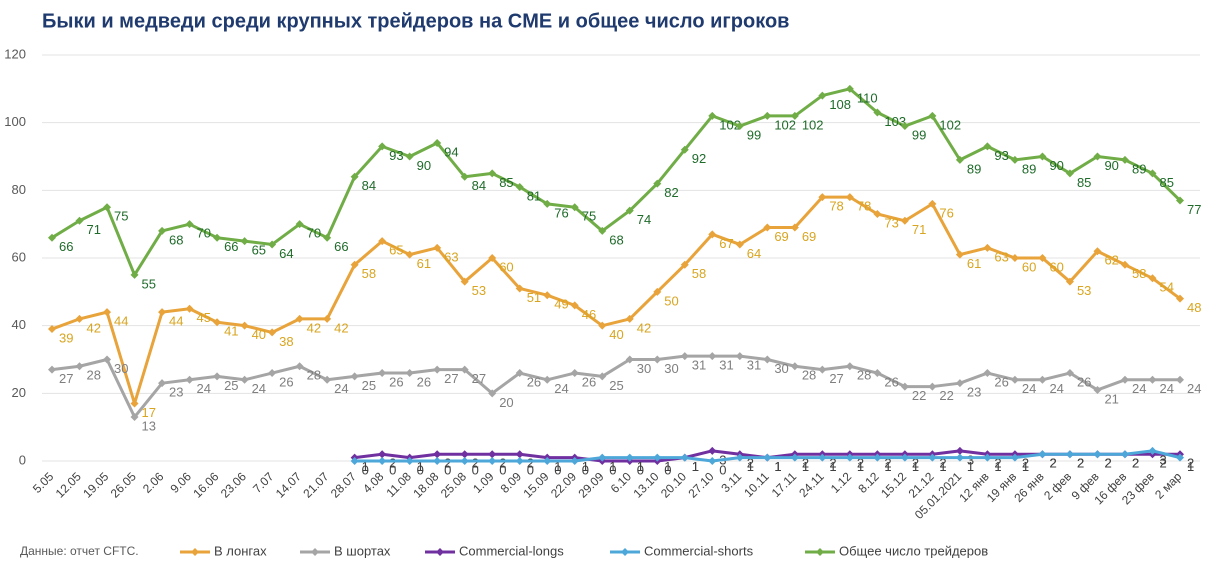 This screenshot has width=1208, height=570. What do you see at coordinates (671, 300) in the screenshot?
I see `data-label: 50` at bounding box center [671, 300].